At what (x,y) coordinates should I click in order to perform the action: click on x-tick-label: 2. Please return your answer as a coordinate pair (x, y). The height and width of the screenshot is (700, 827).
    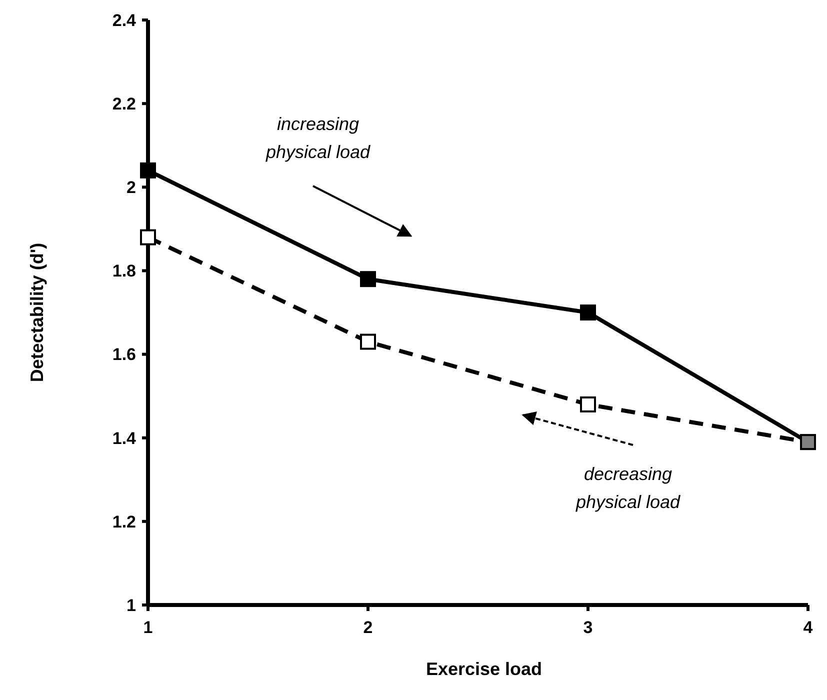
    Looking at the image, I should click on (368, 627).